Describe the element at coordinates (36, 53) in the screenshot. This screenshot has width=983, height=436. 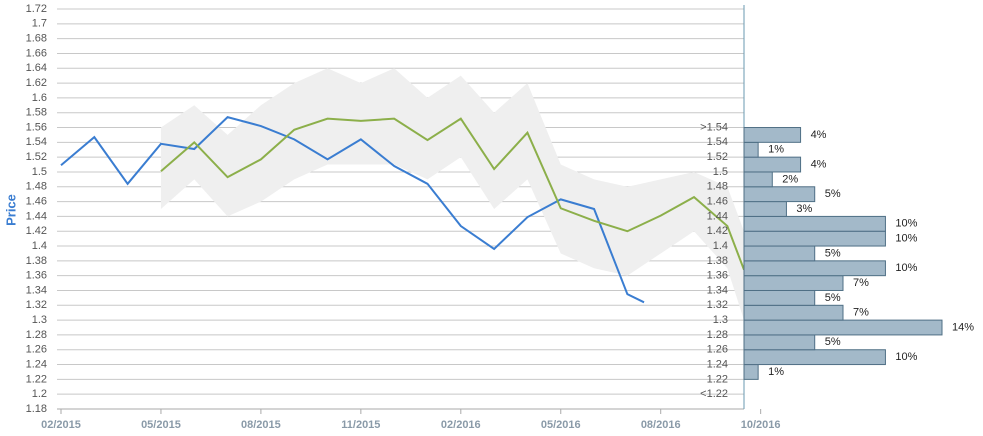
I see `y-tick-label: 1.66` at that location.